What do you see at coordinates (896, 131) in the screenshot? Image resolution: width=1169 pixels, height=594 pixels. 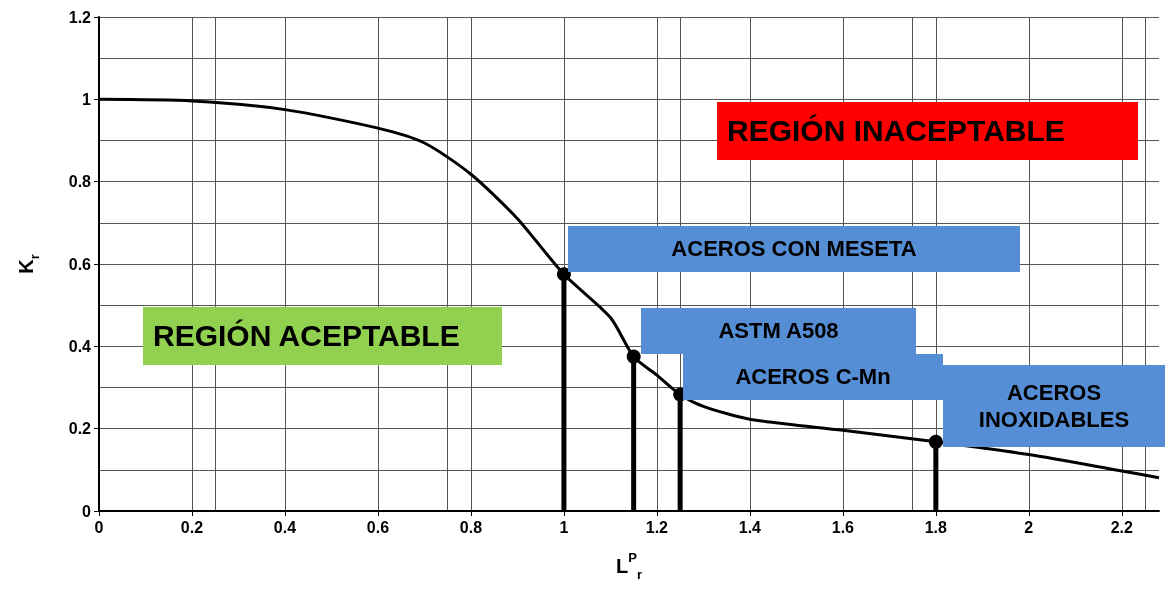 I see `annotation: REGIÓN INACEPTABLE` at bounding box center [896, 131].